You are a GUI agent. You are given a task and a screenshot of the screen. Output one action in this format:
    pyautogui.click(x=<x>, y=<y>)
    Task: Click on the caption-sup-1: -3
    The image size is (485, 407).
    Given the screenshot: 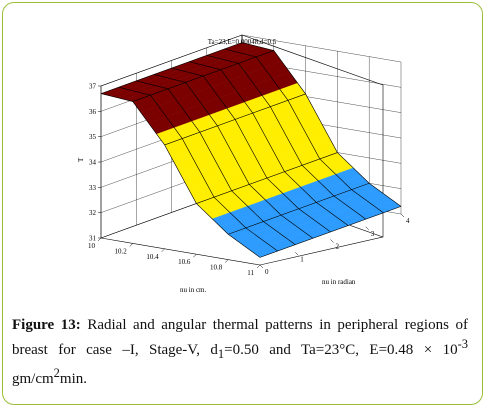 What is the action you would take?
    pyautogui.click(x=462, y=344)
    